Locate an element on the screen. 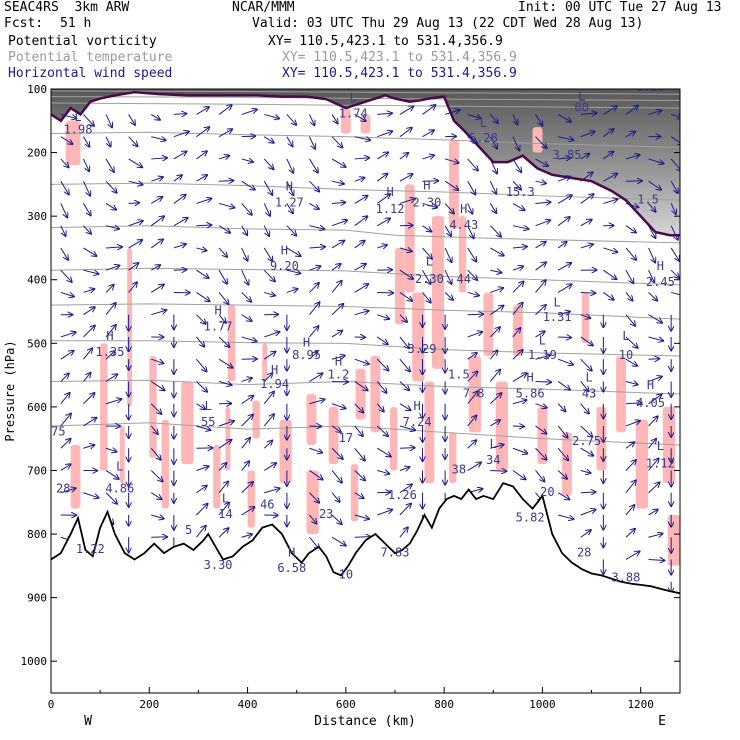  extremum-marker: H is located at coordinates (650, 385).